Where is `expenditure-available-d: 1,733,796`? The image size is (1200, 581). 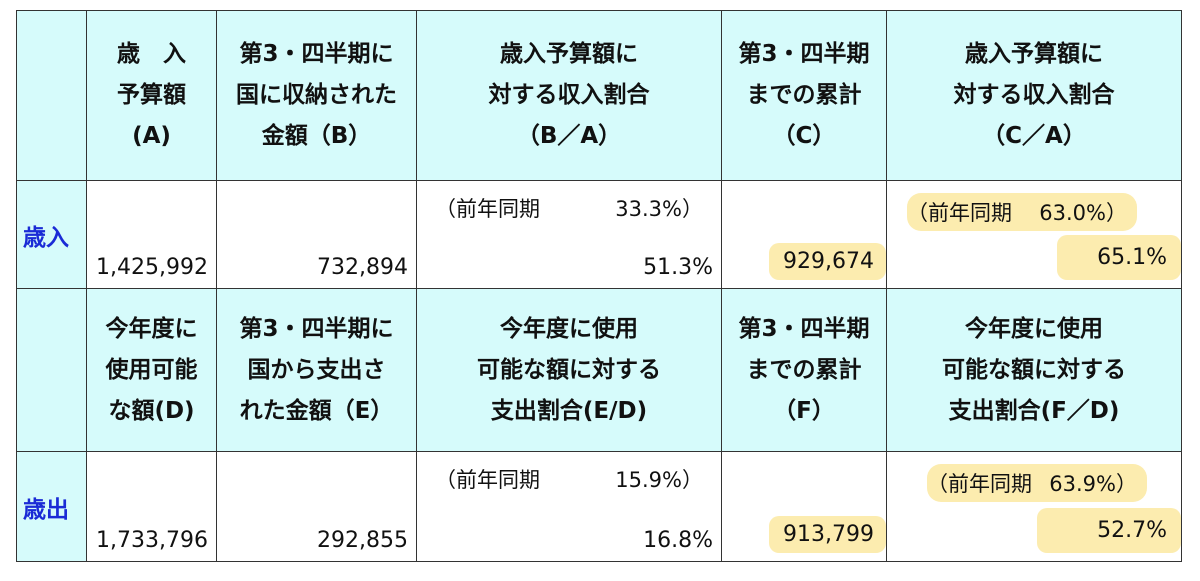
expenditure-available-d: 1,733,796 is located at coordinates (151, 506).